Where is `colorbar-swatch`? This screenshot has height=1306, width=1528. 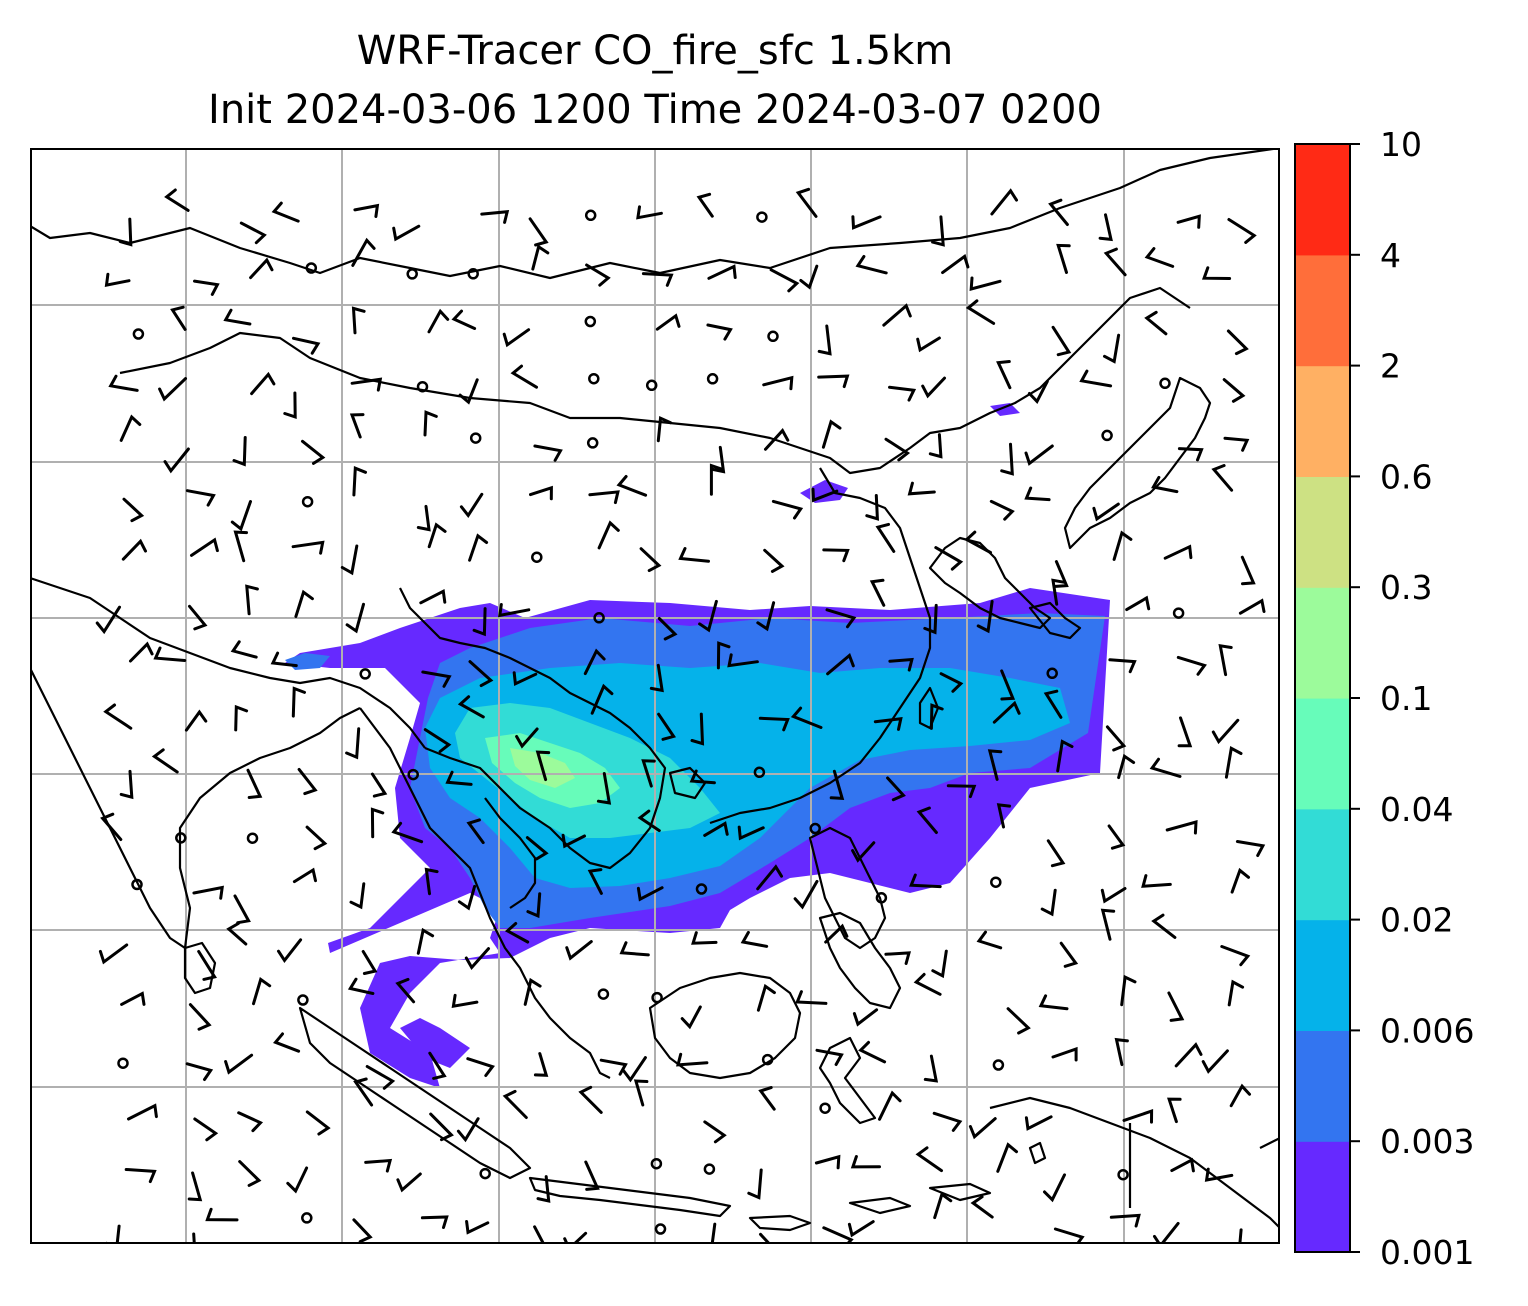
colorbar-swatch is located at coordinates (1322, 754).